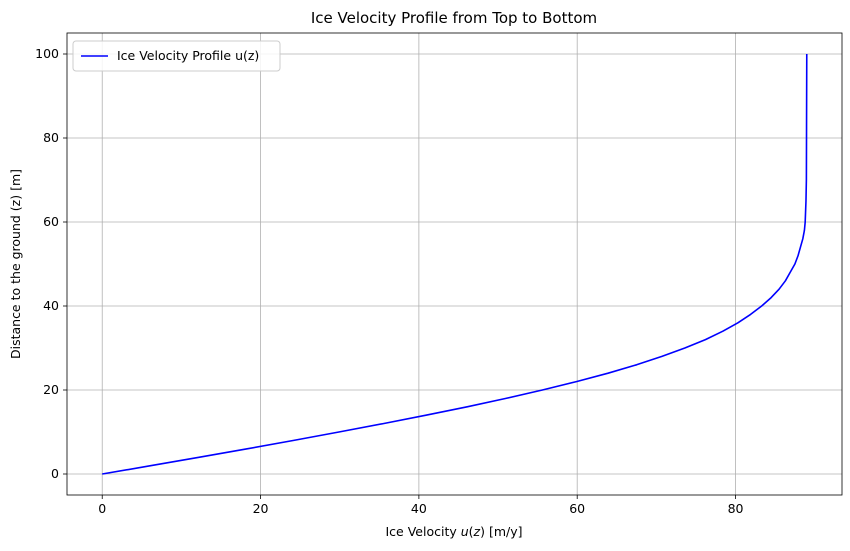  Describe the element at coordinates (51, 389) in the screenshot. I see `y-tick-label: 20` at that location.